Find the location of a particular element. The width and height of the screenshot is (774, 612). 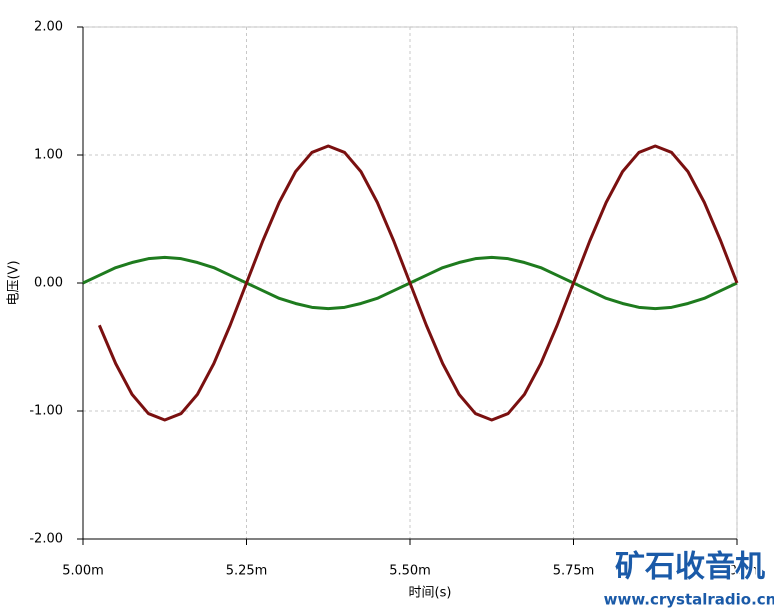

y-tick-label: 2.00 is located at coordinates (48, 27).